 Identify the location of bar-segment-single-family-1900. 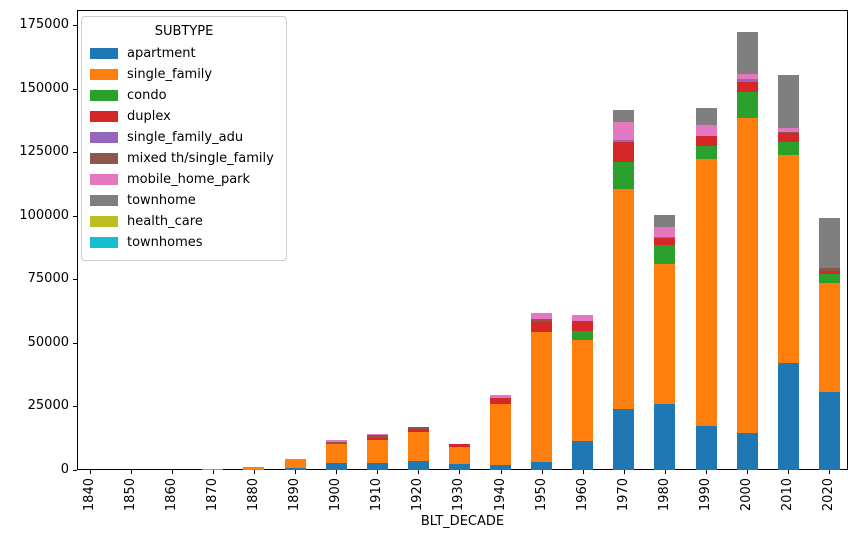
(336, 454).